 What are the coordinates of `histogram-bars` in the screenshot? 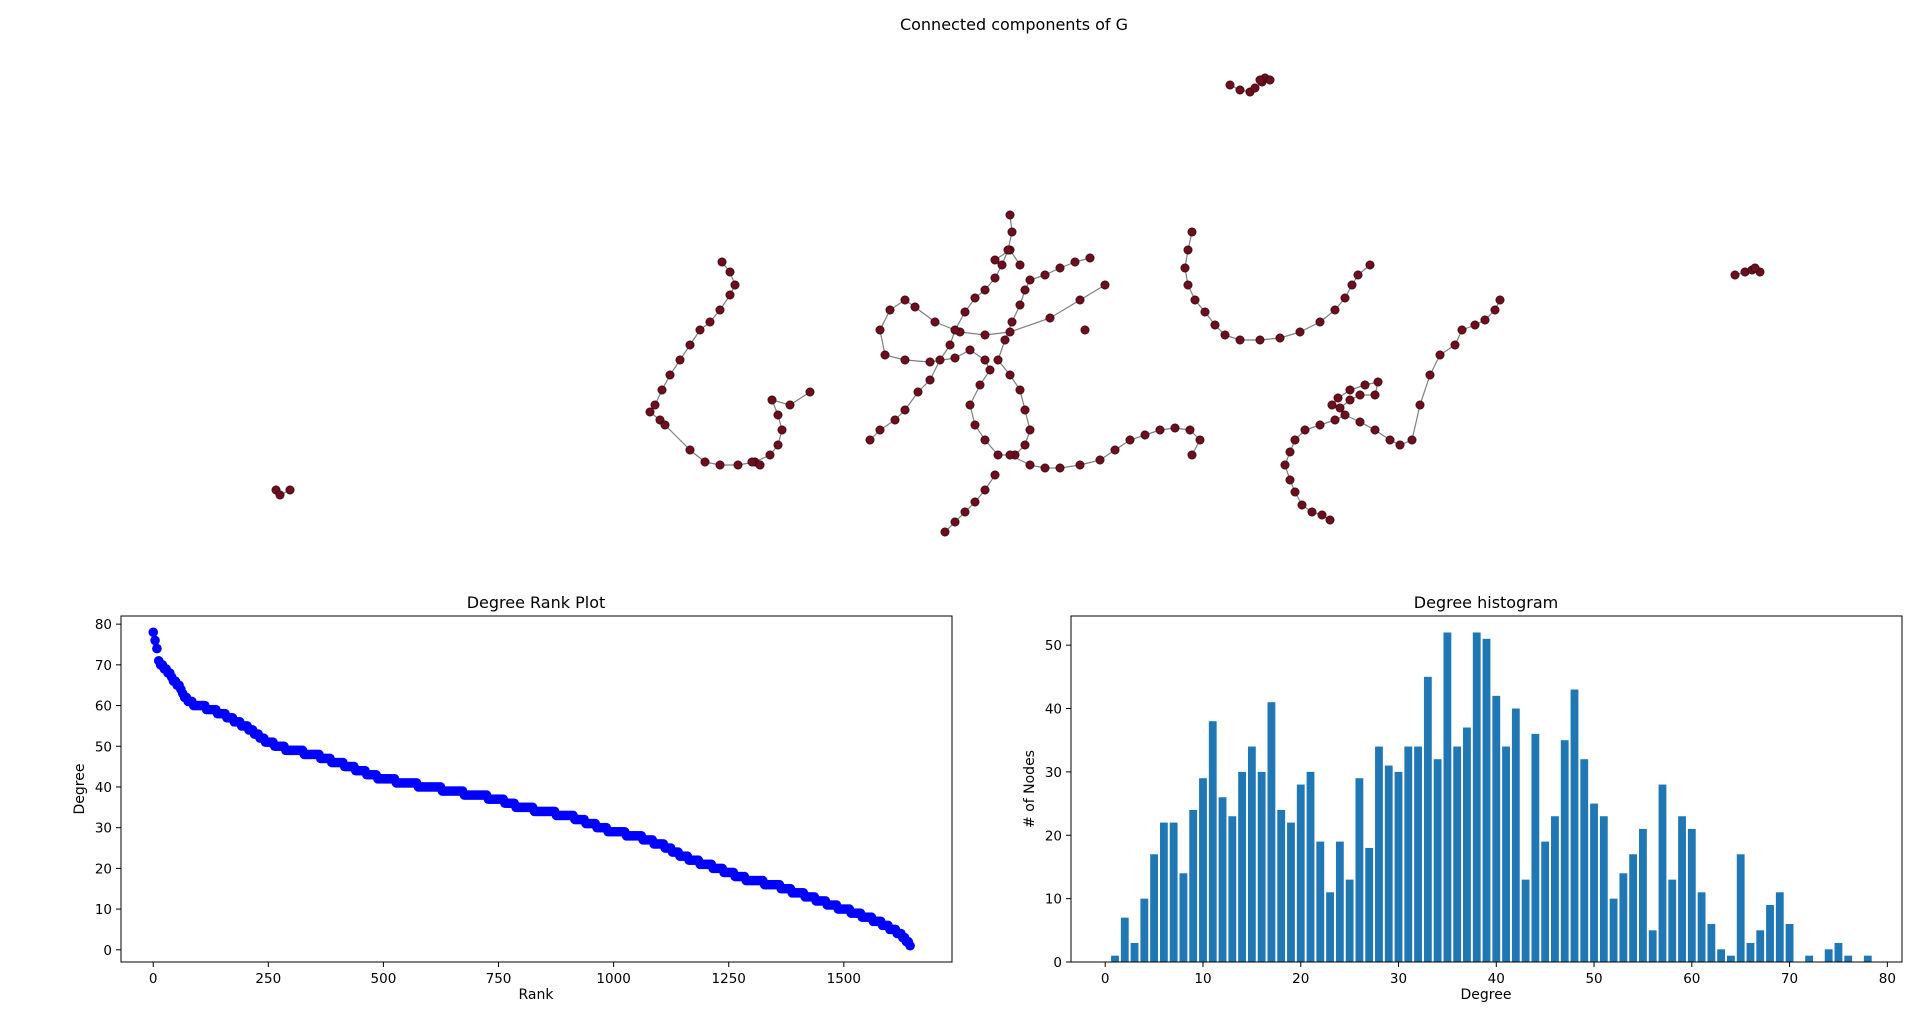 It's located at (1491, 797).